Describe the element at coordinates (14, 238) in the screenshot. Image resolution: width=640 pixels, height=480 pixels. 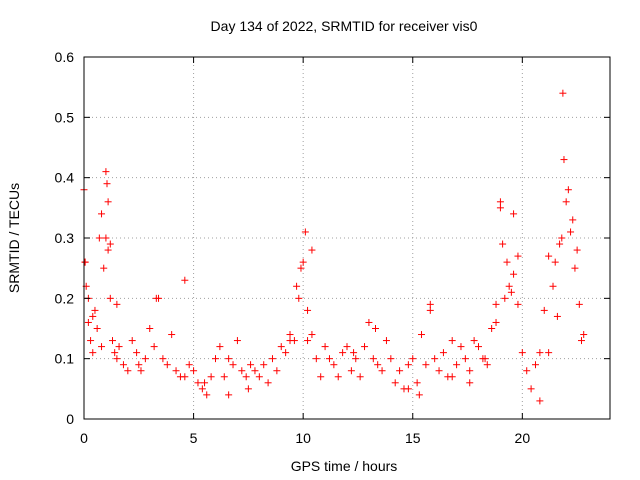
I see `y-axis-label: SRMTID / TECUs` at that location.